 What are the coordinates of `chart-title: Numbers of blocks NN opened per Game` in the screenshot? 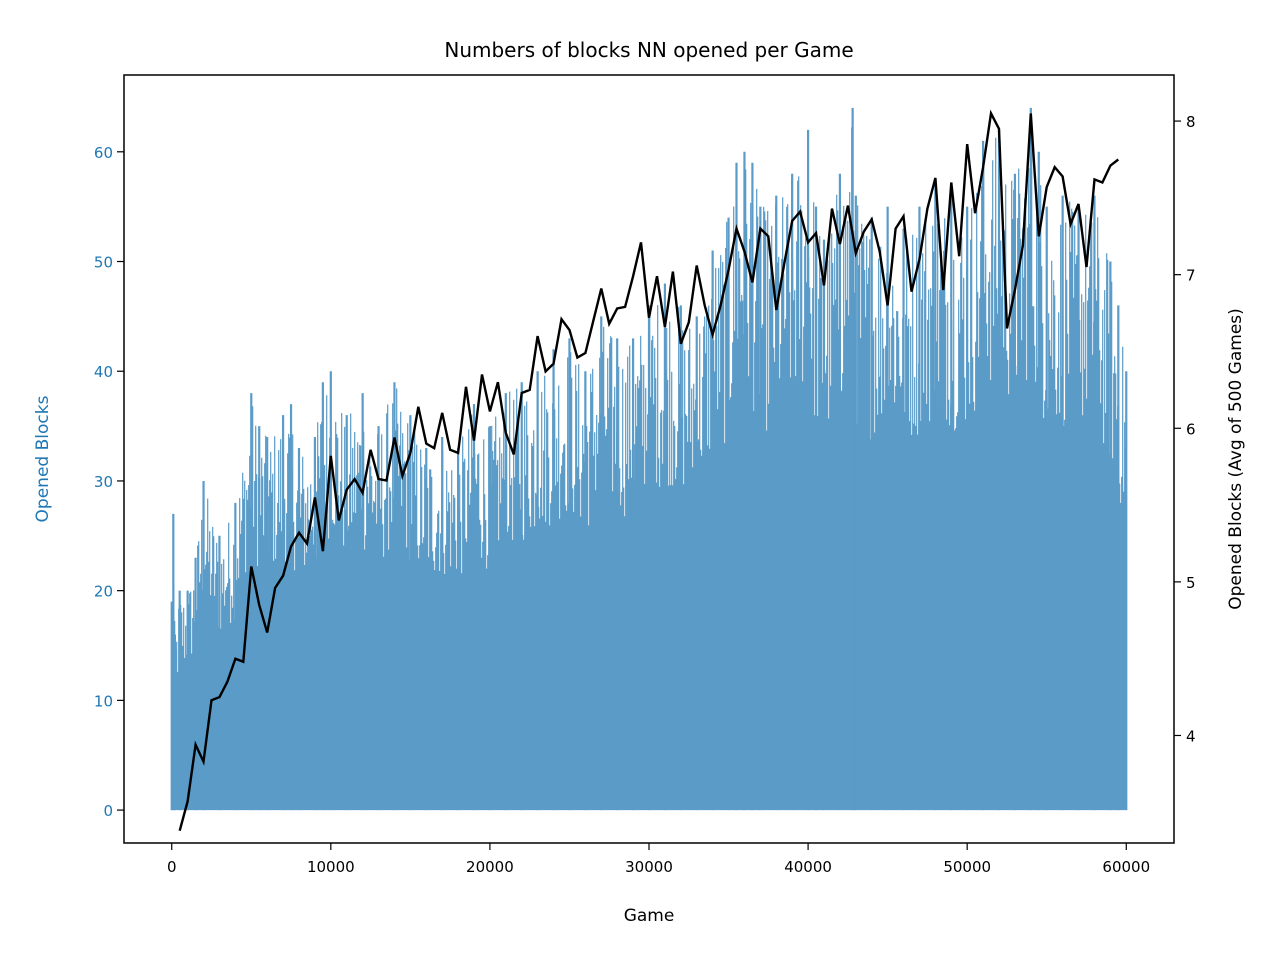 It's located at (648, 50).